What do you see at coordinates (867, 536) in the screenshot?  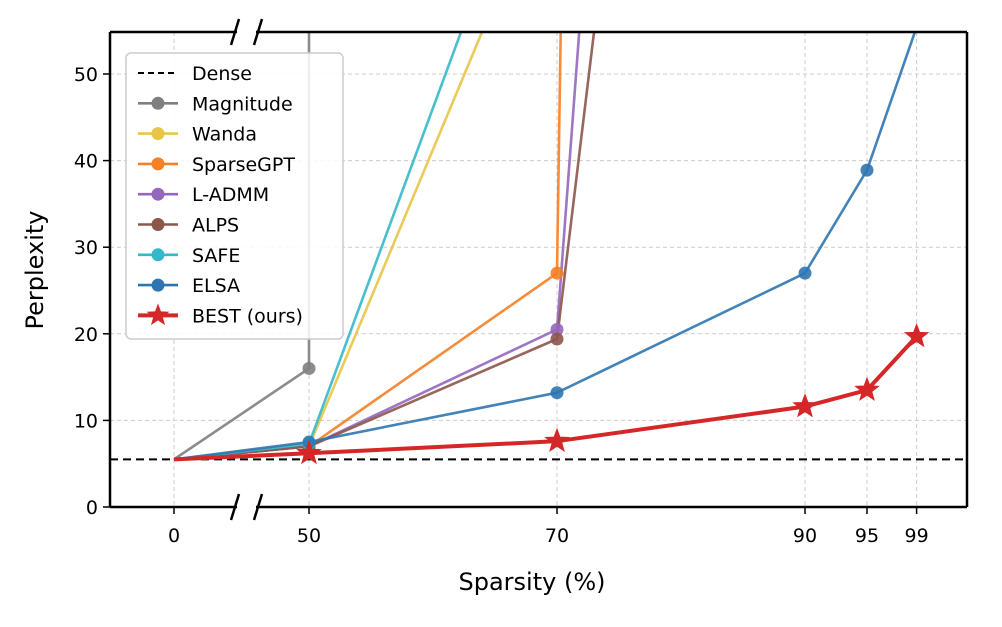 I see `x-tick-label: 95` at bounding box center [867, 536].